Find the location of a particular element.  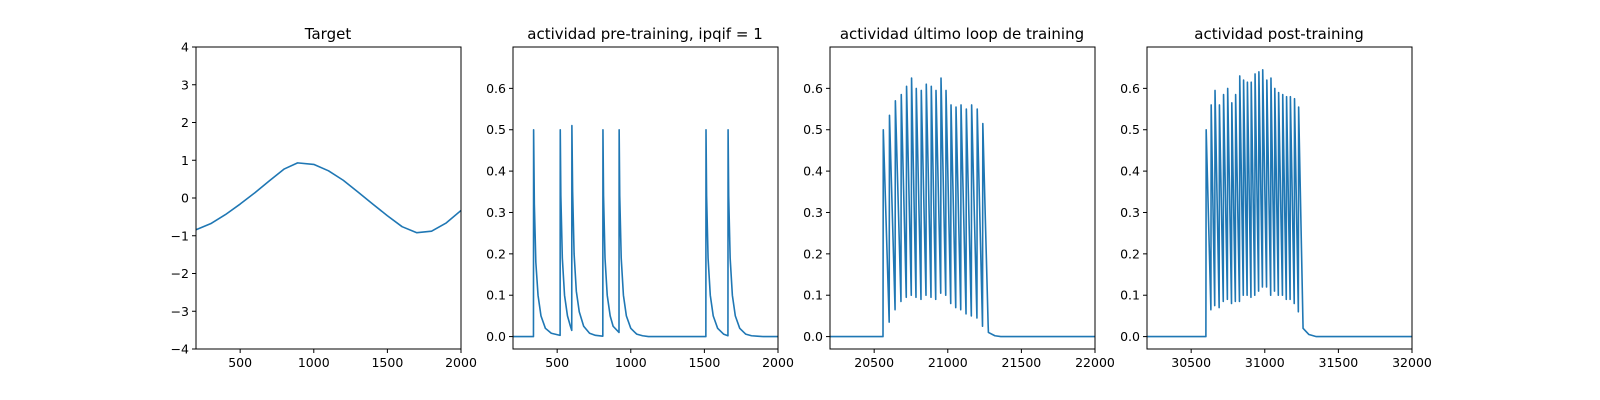

x-tick-label: 31000 is located at coordinates (1265, 362).